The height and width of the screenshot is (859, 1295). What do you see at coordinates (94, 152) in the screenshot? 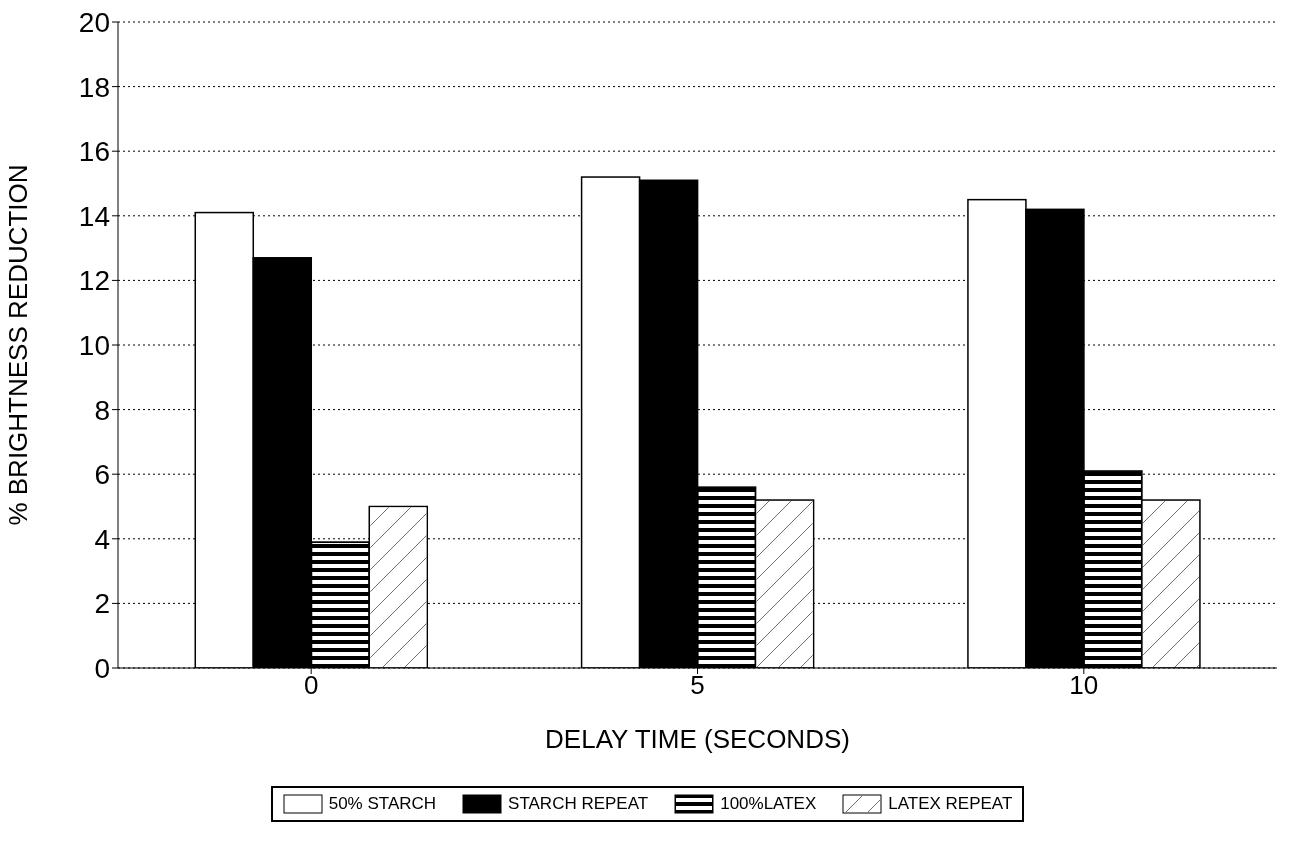
I see `y-tick-label: 16` at bounding box center [94, 152].